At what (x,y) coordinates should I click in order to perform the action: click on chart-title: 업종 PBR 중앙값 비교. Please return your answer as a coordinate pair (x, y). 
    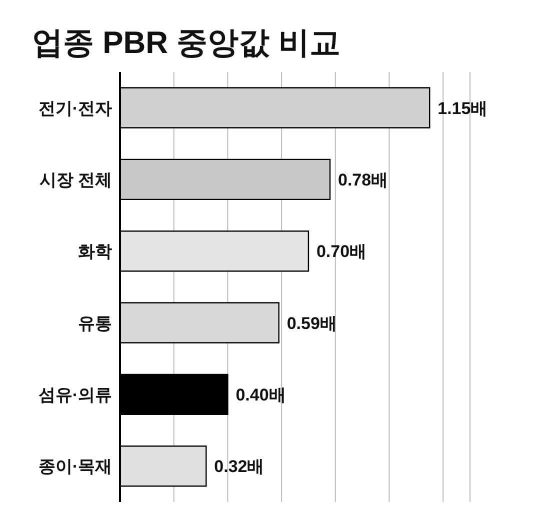
    Looking at the image, I should click on (186, 43).